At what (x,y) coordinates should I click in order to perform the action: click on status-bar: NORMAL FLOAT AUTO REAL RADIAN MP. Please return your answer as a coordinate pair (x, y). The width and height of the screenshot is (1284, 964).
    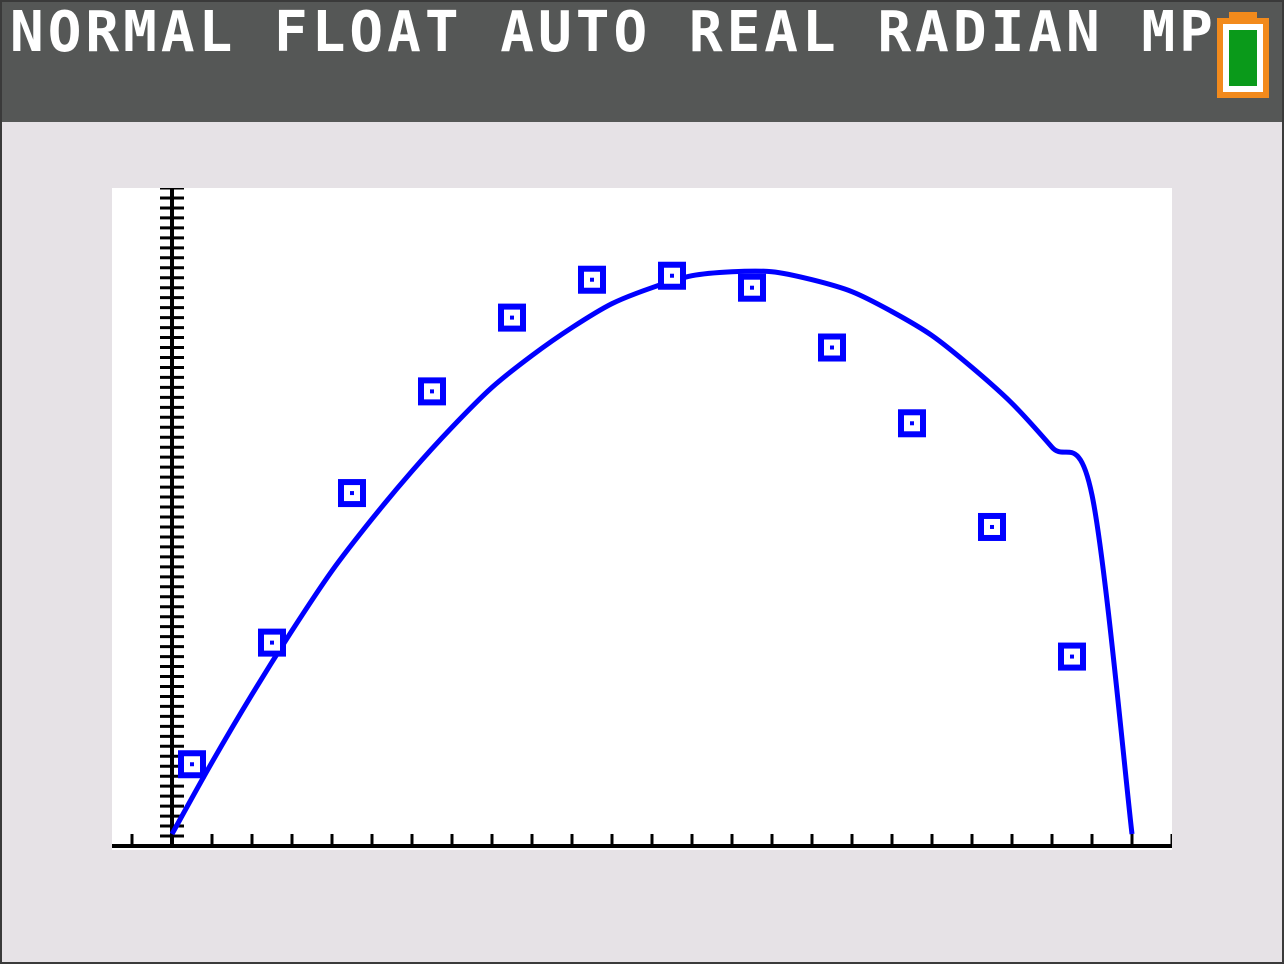
    Looking at the image, I should click on (642, 62).